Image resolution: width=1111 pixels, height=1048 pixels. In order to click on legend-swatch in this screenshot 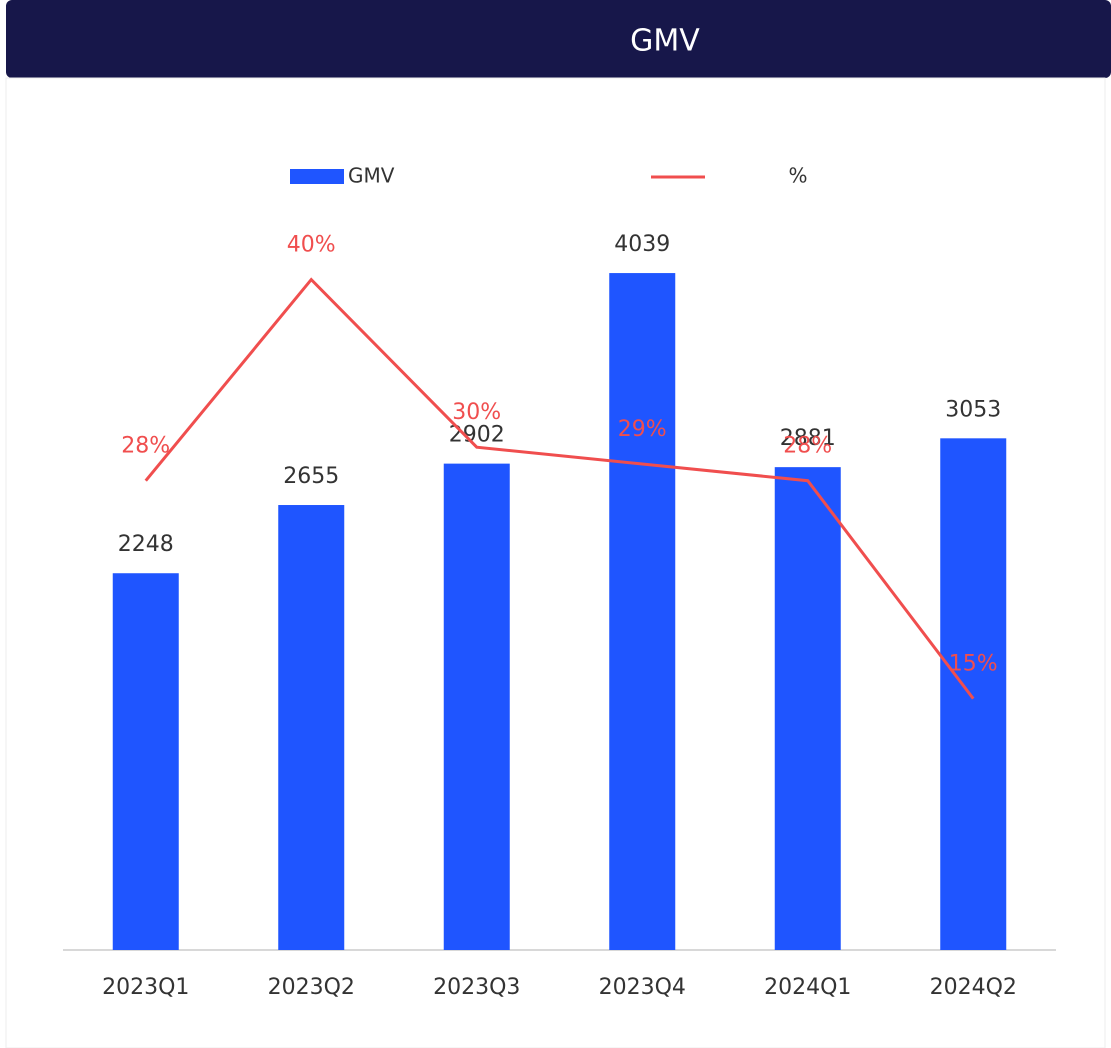, I will do `click(317, 176)`.